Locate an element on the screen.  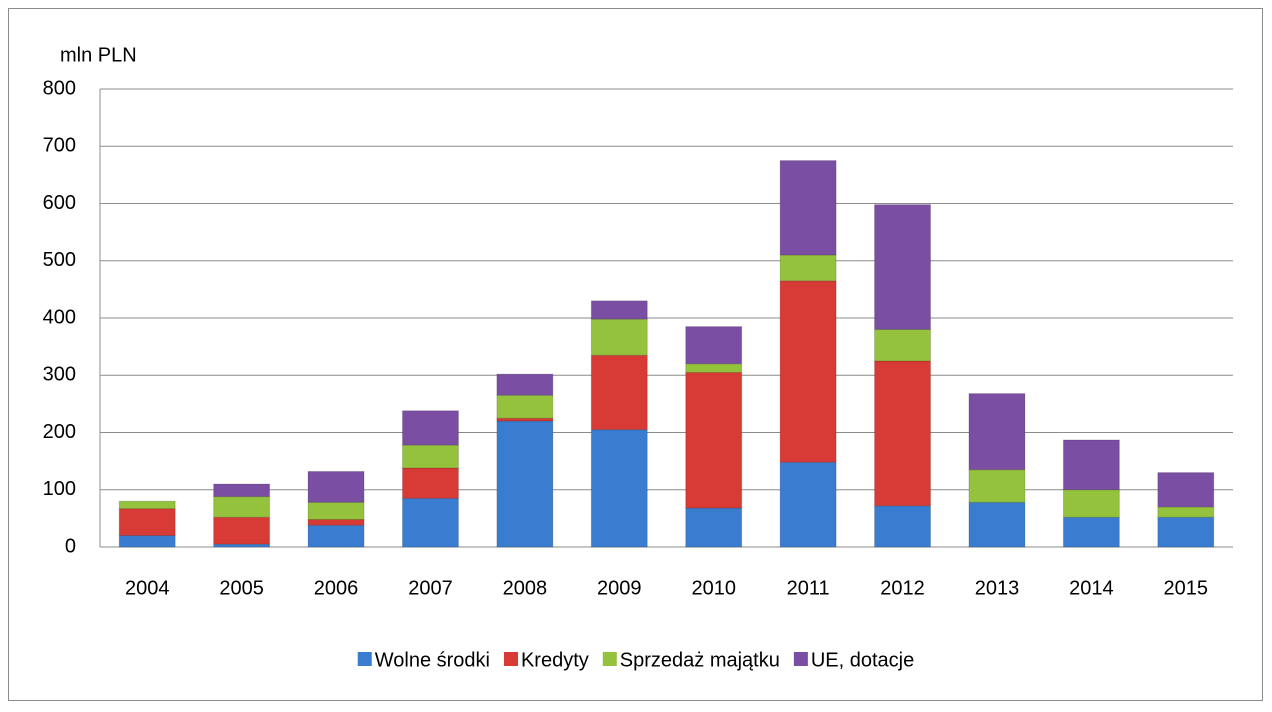
y-tick-label: 100 is located at coordinates (59, 489).